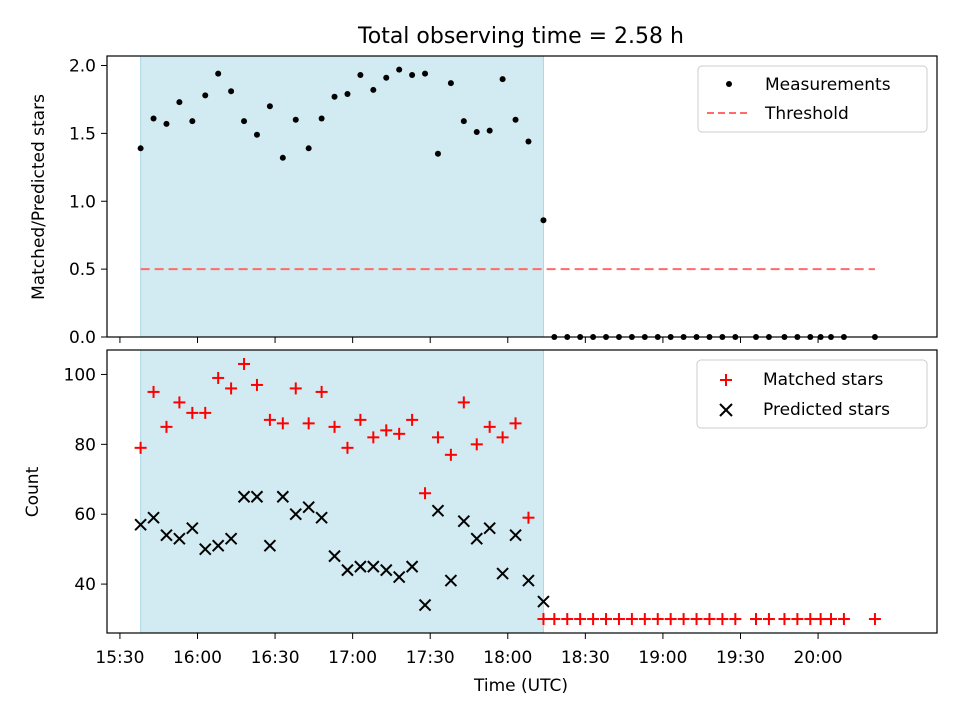  I want to click on top-ytick-label: 1.0, so click(82, 202).